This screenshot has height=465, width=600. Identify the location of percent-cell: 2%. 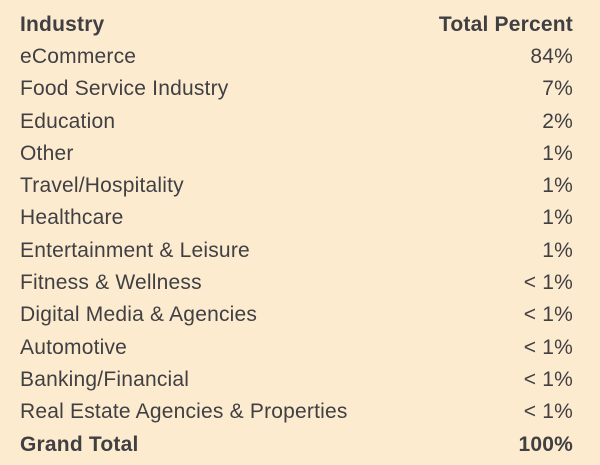
(557, 121).